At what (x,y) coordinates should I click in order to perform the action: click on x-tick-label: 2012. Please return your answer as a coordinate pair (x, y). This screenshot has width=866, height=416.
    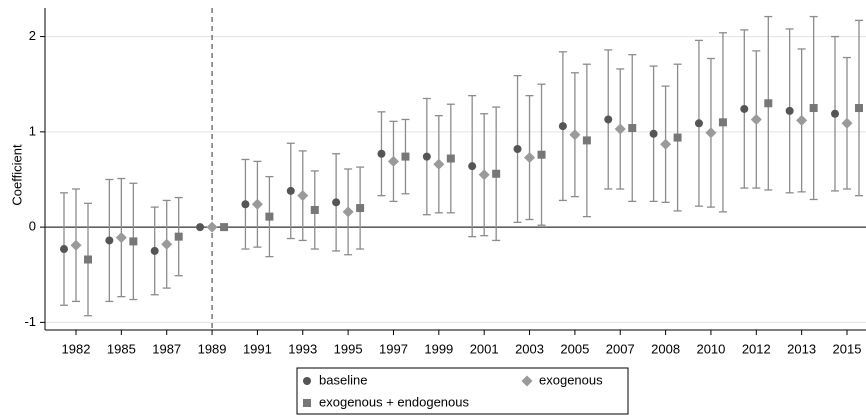
    Looking at the image, I should click on (756, 348).